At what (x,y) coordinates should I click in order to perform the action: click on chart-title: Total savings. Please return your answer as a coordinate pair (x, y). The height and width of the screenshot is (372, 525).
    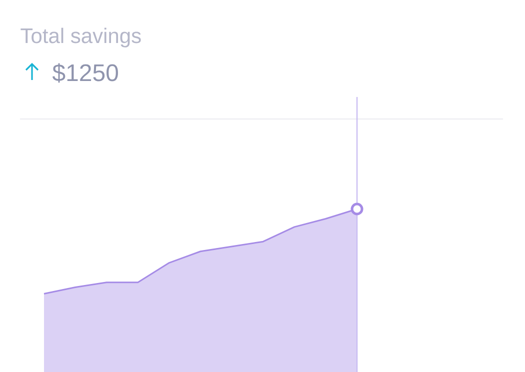
    Looking at the image, I should click on (80, 38).